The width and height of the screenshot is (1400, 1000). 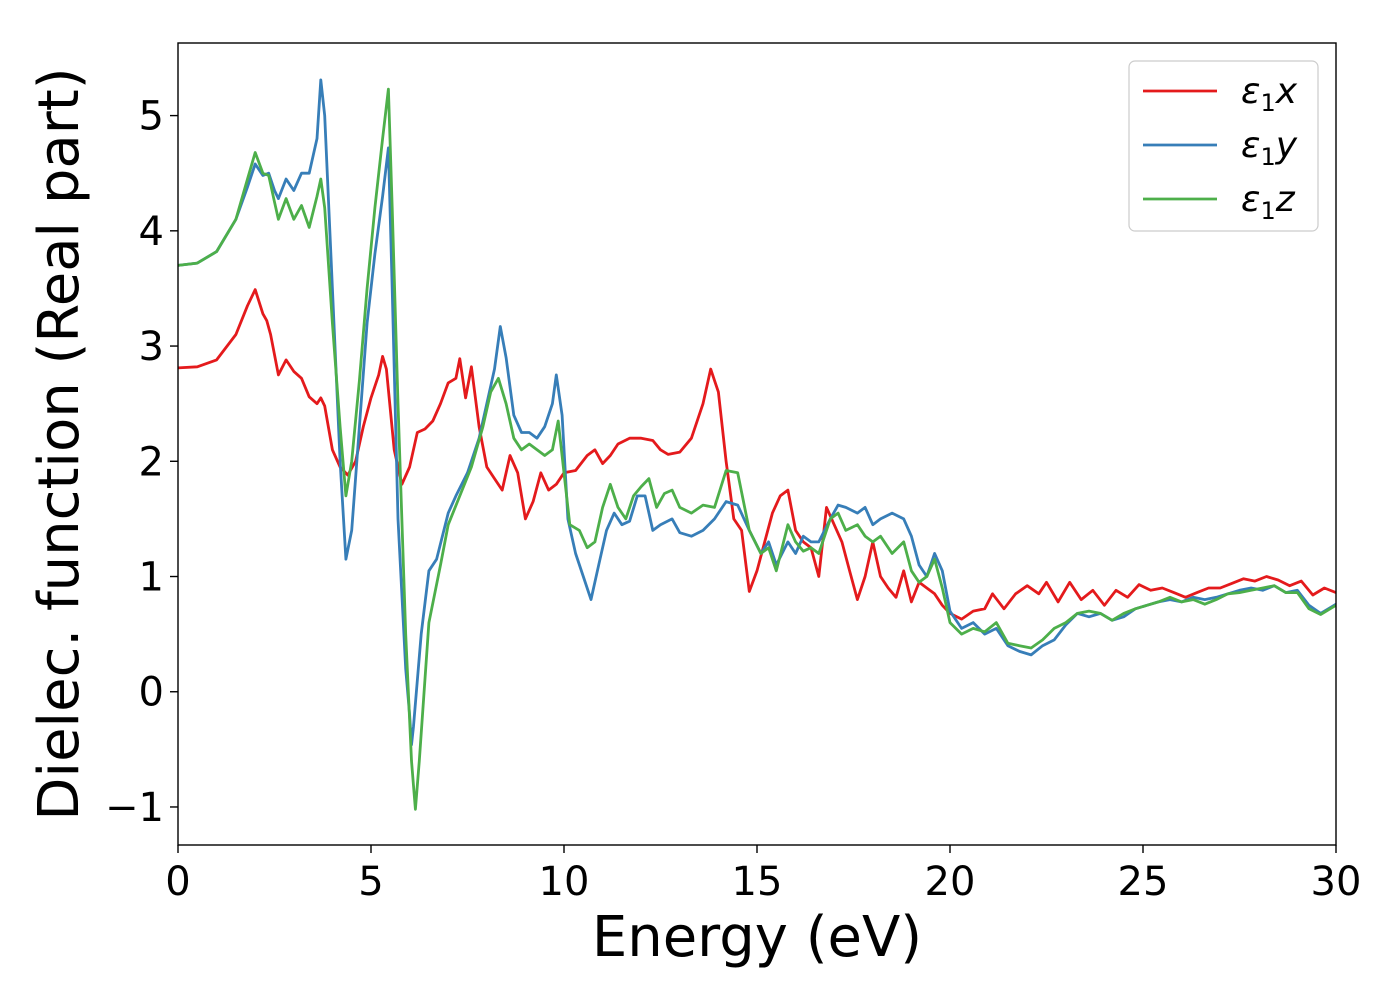 I want to click on x-tick-label: 20, so click(x=950, y=882).